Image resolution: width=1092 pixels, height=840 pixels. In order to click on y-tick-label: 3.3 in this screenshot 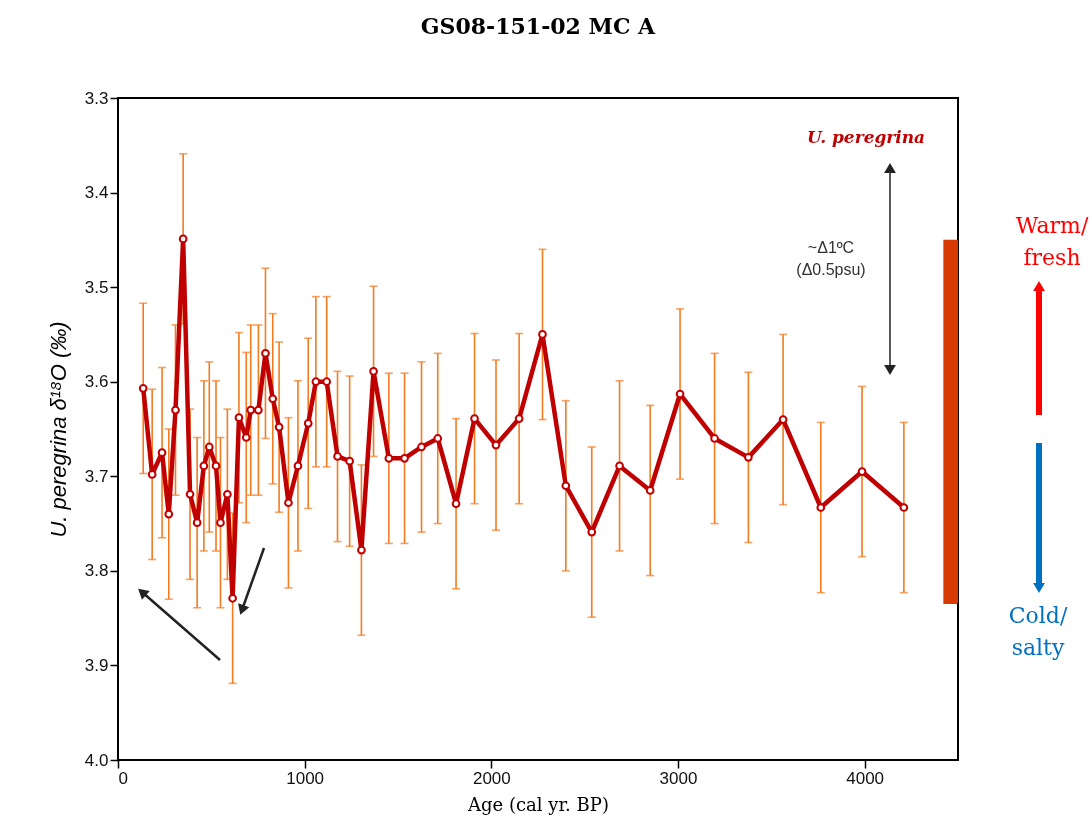, I will do `click(96, 98)`.